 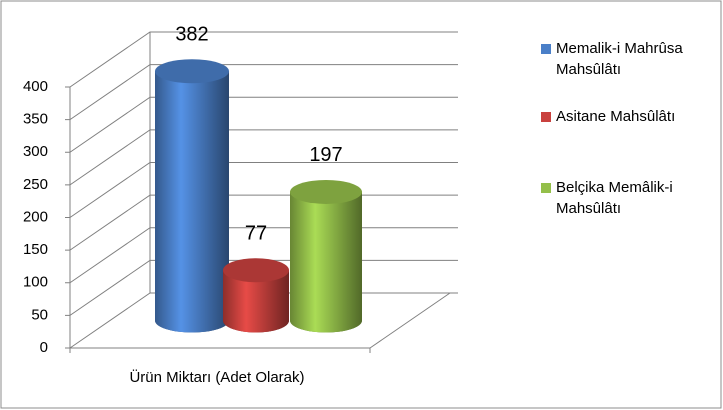 What do you see at coordinates (35, 249) in the screenshot?
I see `y-tick-label: 150` at bounding box center [35, 249].